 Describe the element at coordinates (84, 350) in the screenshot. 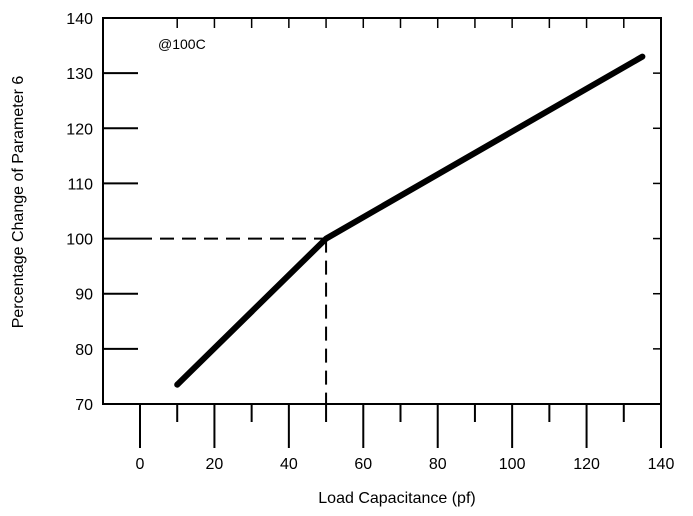

I see `y-tick-label: 80` at that location.